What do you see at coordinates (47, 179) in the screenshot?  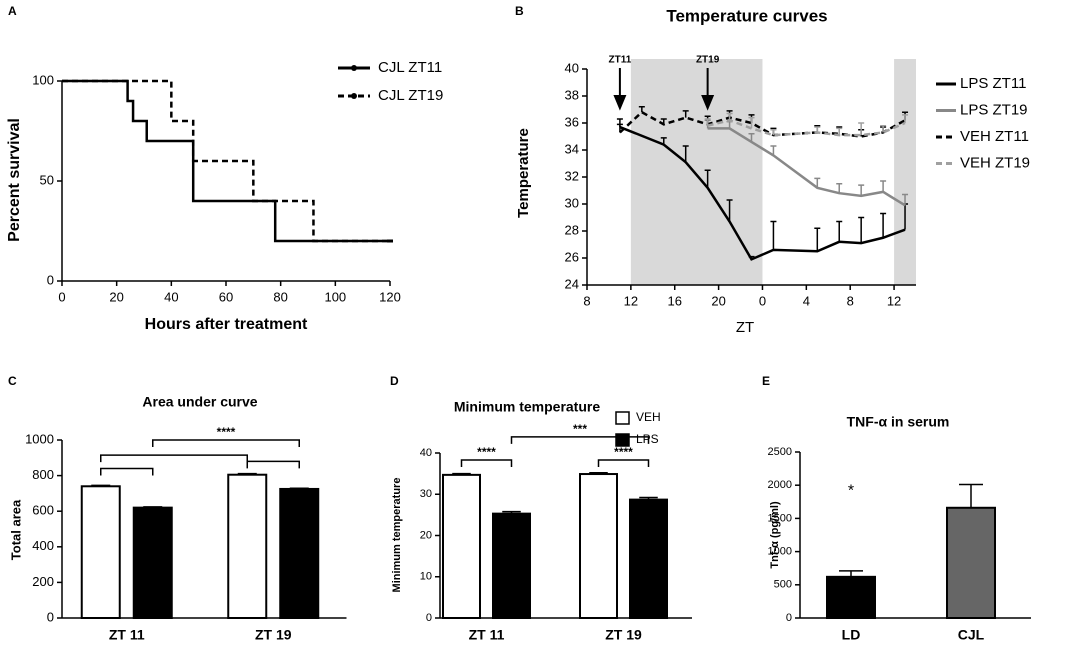 I see `y-tick-label: 50` at bounding box center [47, 179].